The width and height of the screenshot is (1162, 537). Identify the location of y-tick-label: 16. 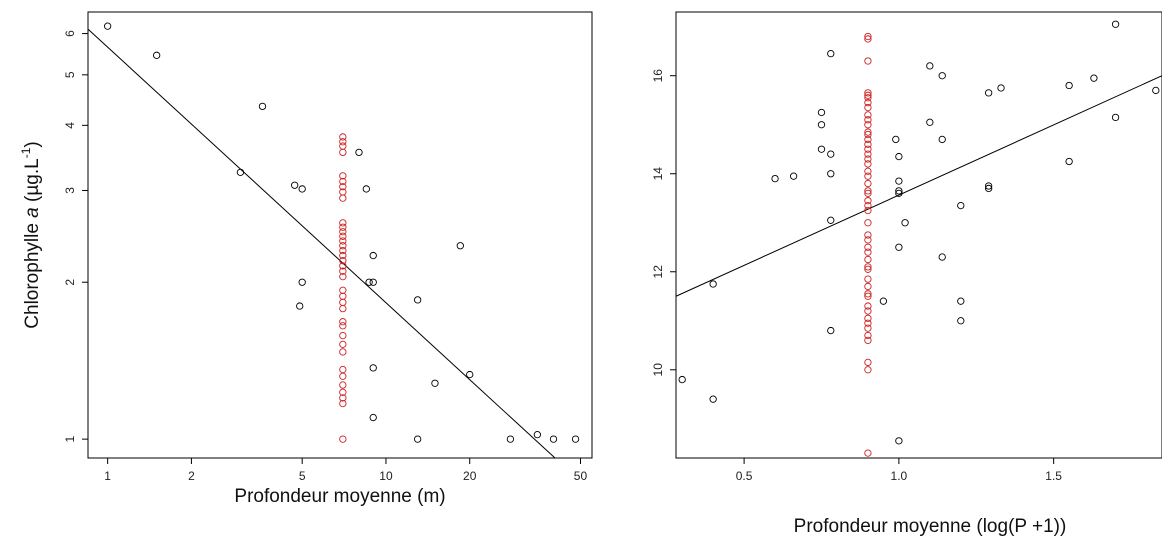
(658, 76).